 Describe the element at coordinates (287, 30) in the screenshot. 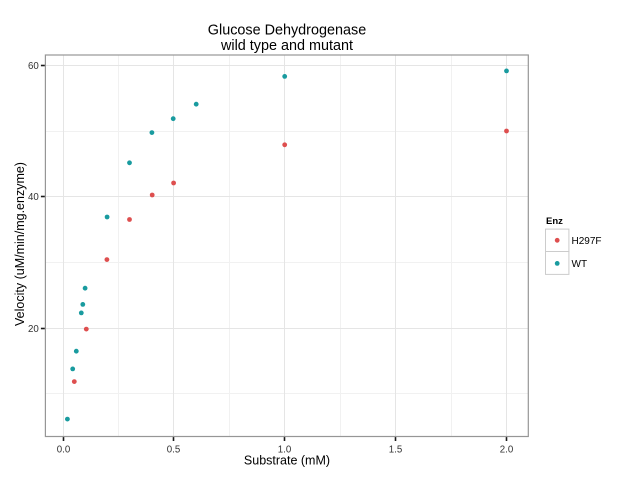

I see `svg-text: Glucose Dehydrogenase` at that location.